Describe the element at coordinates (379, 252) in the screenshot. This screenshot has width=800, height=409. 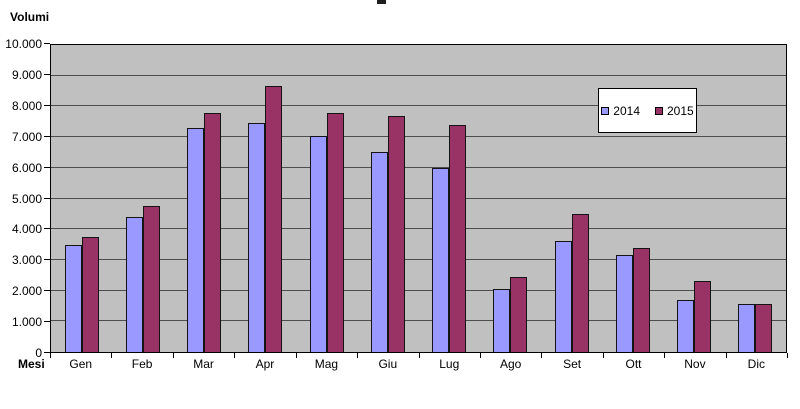
I see `bar-2014-giu` at that location.